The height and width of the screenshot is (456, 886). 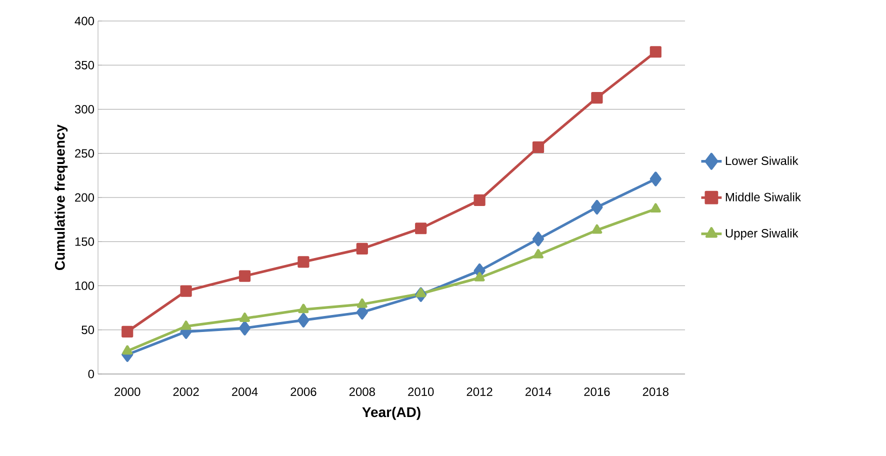 I want to click on y-tick-label: 150, so click(x=84, y=241).